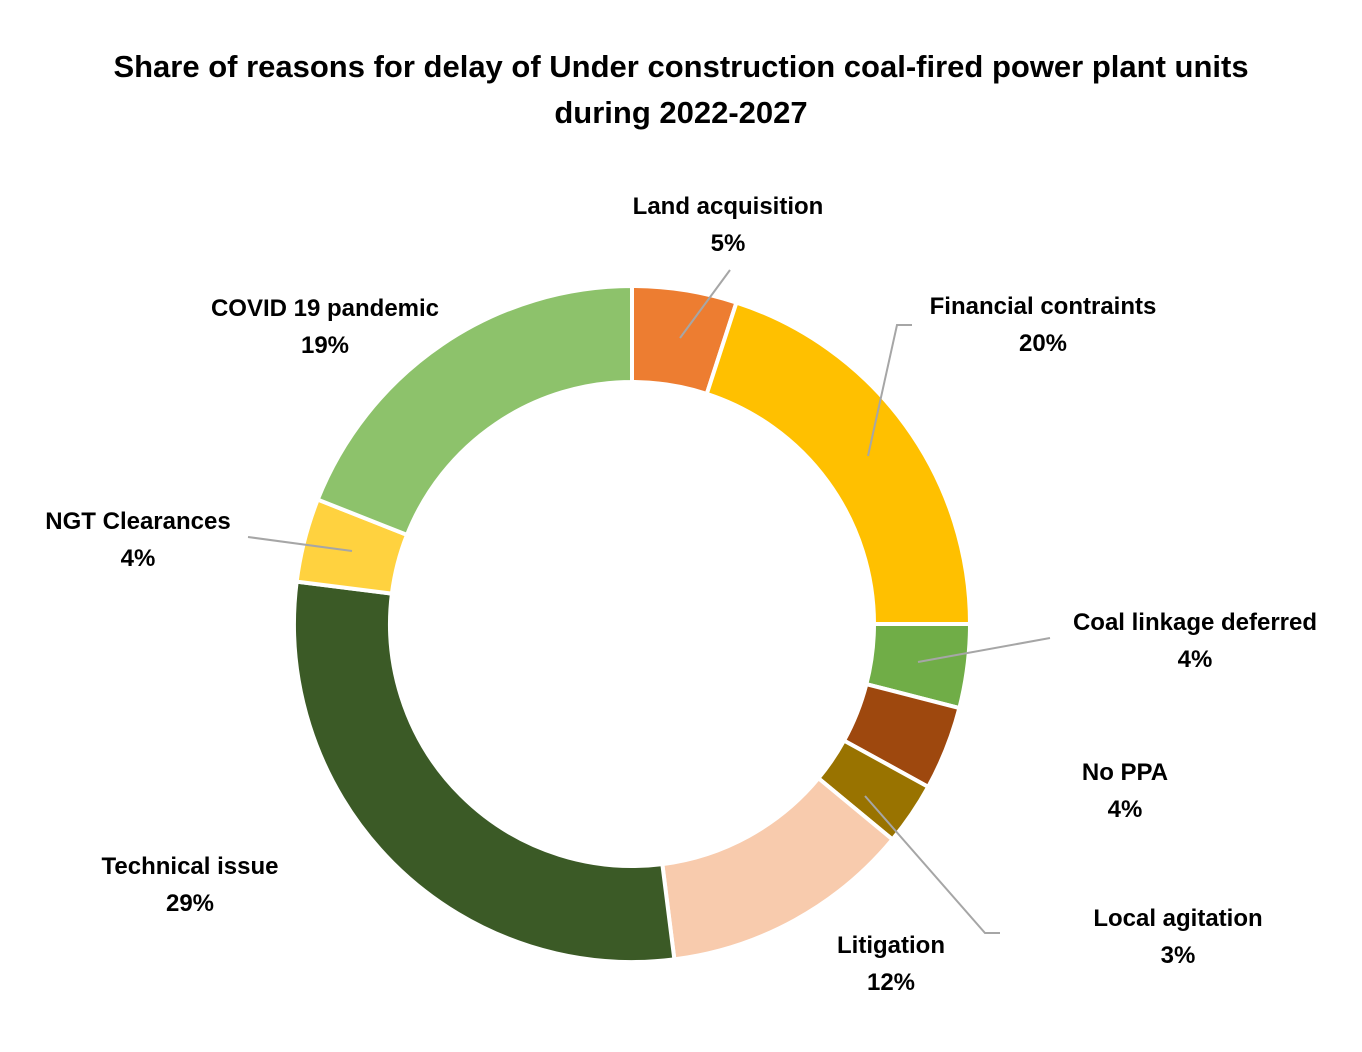 This screenshot has height=1052, width=1362. What do you see at coordinates (138, 558) in the screenshot?
I see `data-value-ngt-clearances: 4%` at bounding box center [138, 558].